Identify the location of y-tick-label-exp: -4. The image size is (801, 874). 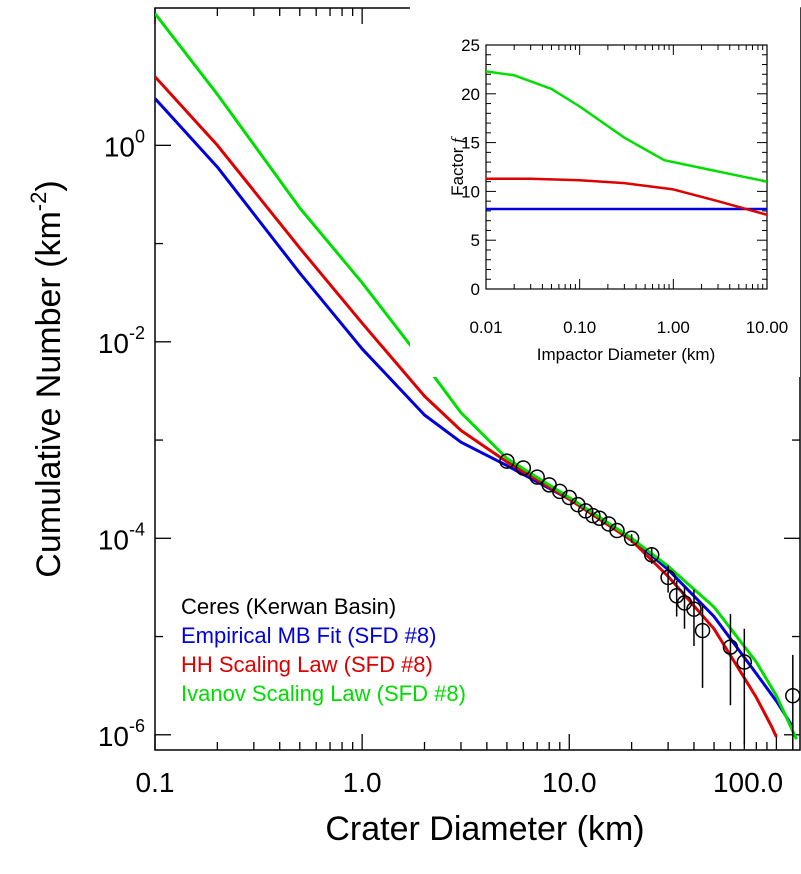
(137, 529).